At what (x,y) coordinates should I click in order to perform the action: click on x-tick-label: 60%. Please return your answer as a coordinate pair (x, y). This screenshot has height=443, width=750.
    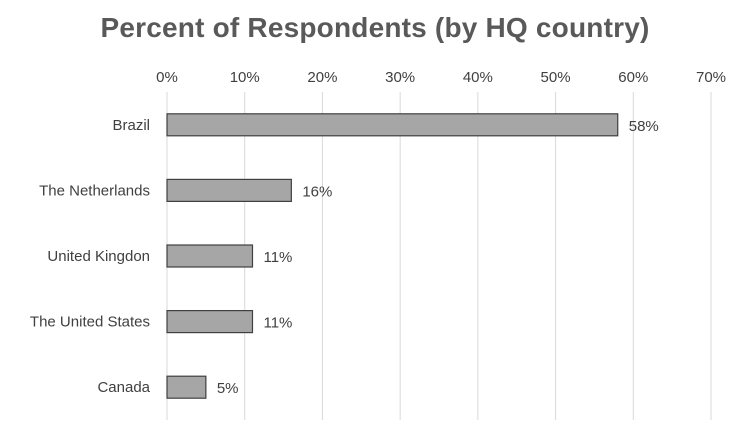
    Looking at the image, I should click on (633, 77).